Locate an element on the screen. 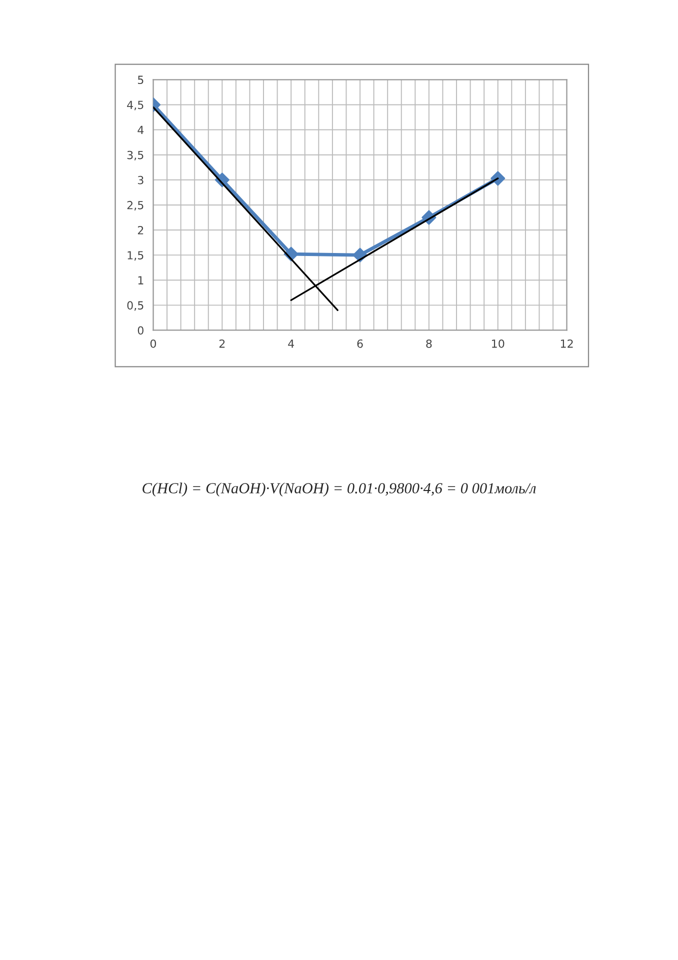  y-tick-label: 5 is located at coordinates (141, 80).